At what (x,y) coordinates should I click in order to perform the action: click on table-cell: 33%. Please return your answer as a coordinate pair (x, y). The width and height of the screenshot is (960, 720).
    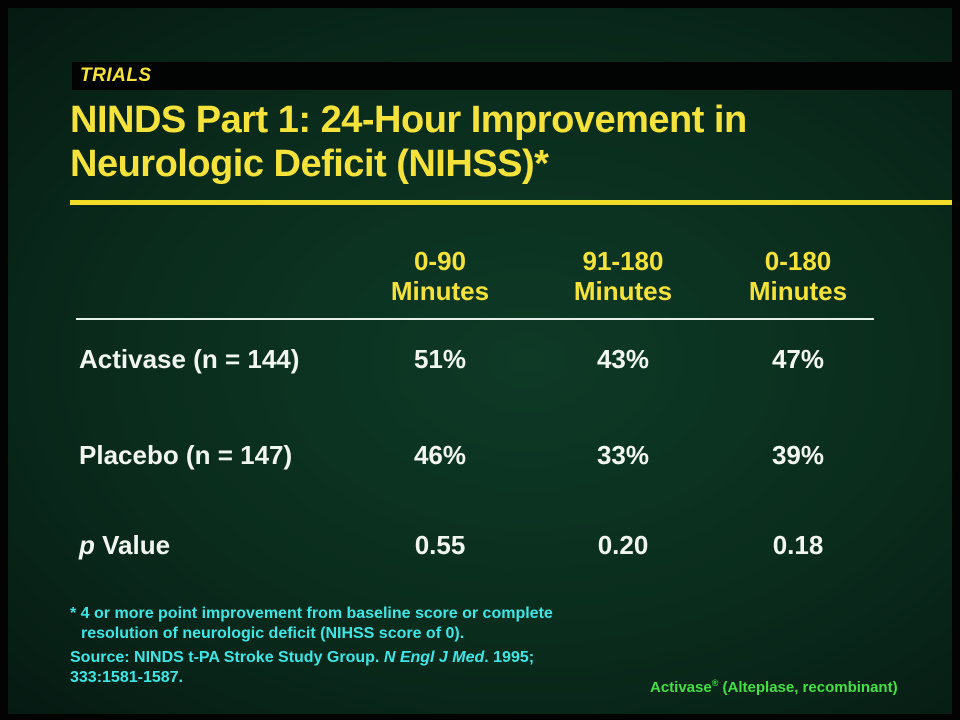
    Looking at the image, I should click on (623, 455).